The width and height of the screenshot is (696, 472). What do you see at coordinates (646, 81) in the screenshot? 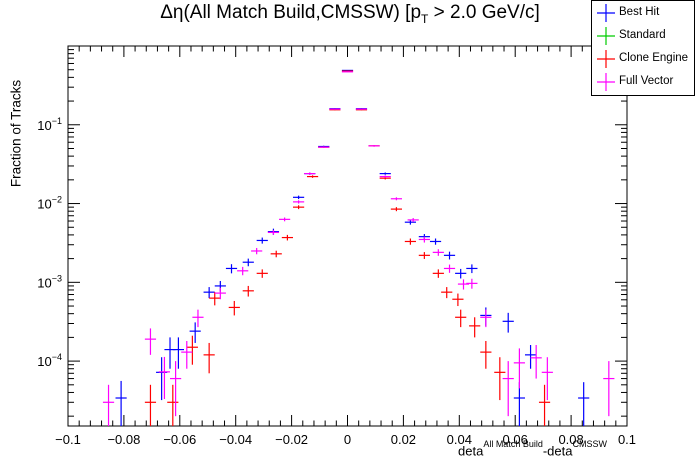
I see `legend-label-full-vector: Full Vector` at bounding box center [646, 81].